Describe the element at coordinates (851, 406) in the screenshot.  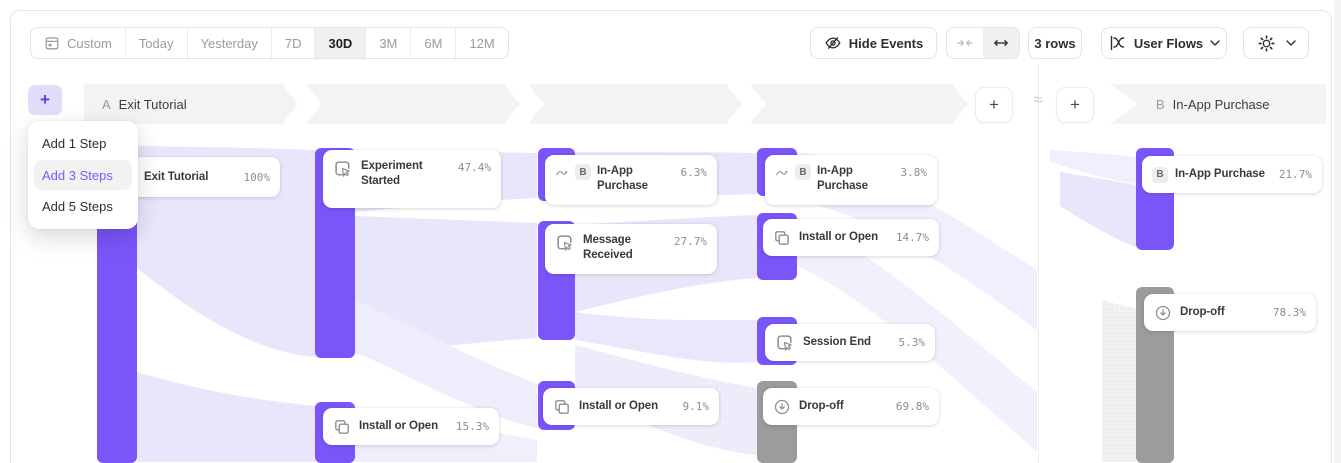
I see `flow-node-drop-off-69: Drop-off 69.8%` at that location.